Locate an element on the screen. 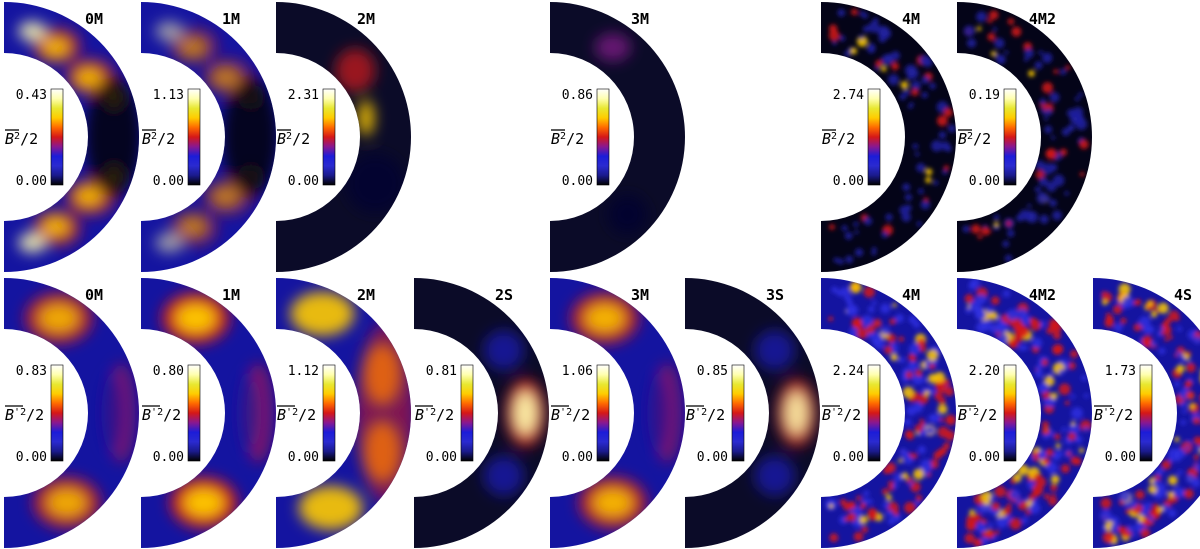 This screenshot has width=1200, height=549. panel-fluct-3m: 3M 1.06 0.00 B'2/2 is located at coordinates (617, 413).